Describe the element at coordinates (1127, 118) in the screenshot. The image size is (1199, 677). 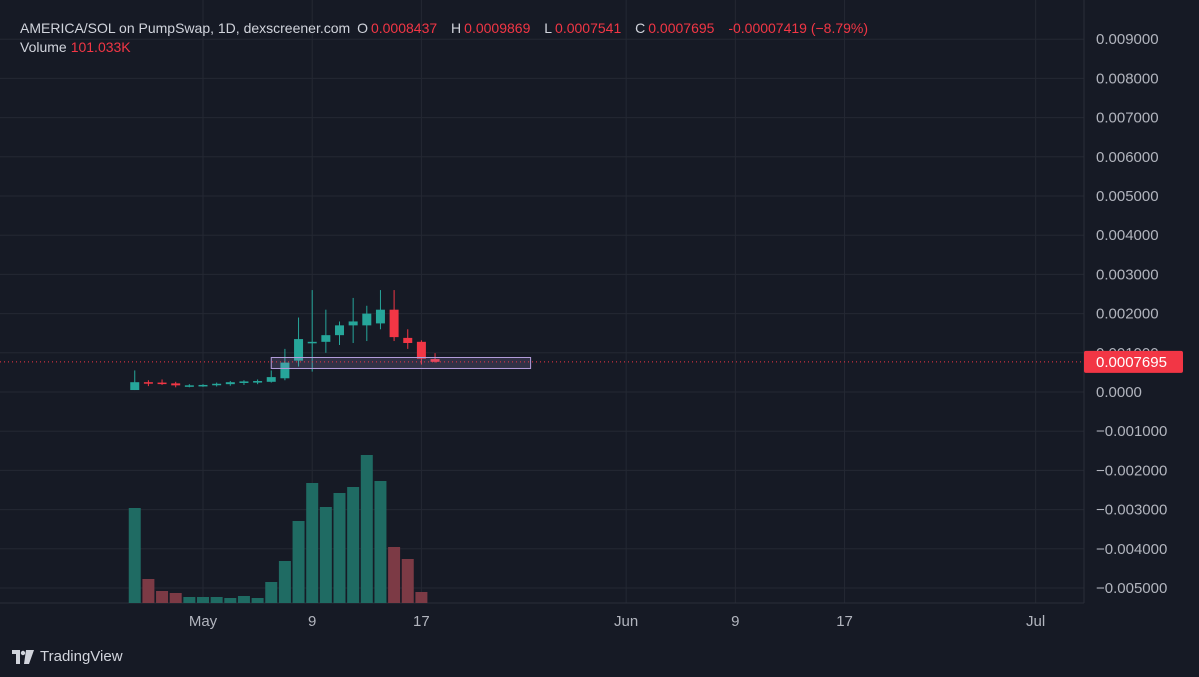
I see `price-tick-label: 0.007000` at that location.